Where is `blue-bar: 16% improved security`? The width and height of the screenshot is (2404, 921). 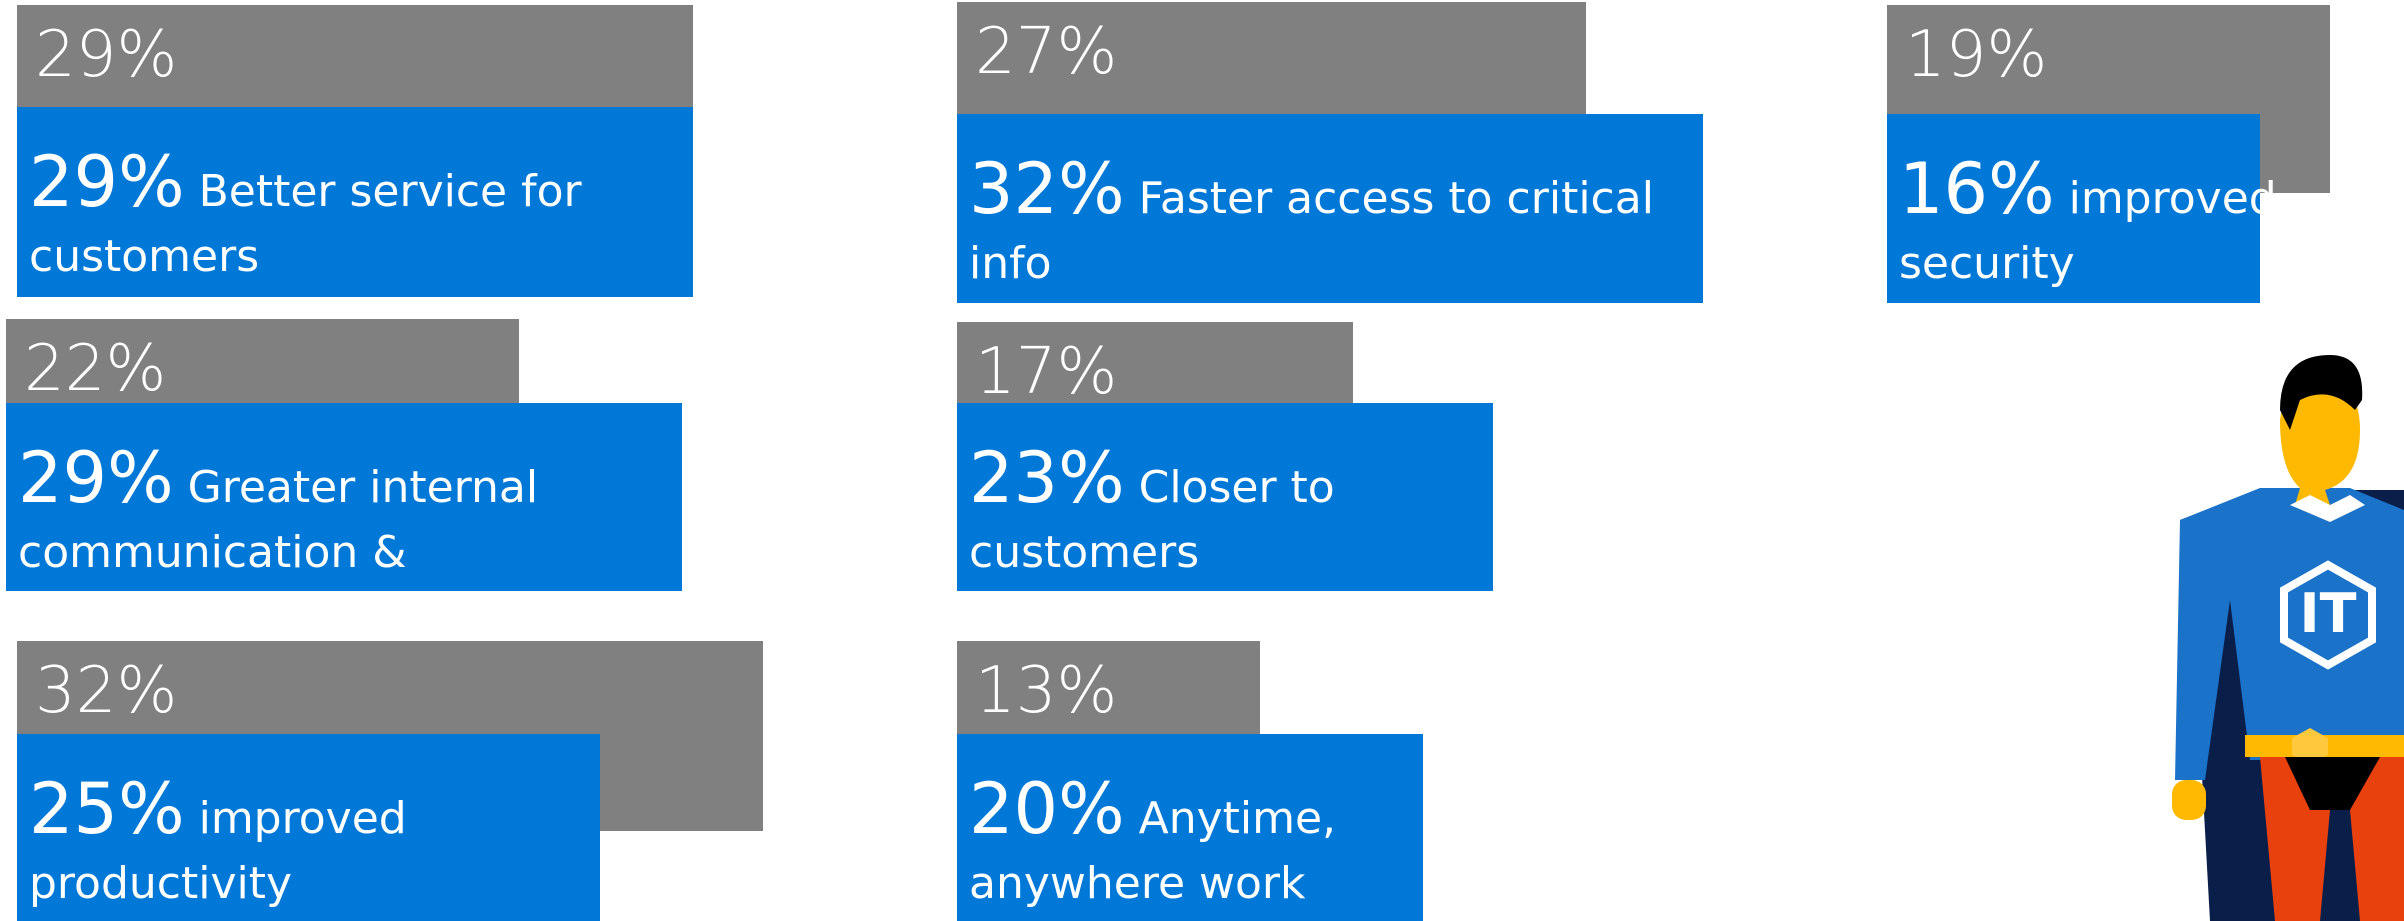
blue-bar: 16% improved security is located at coordinates (2082, 208).